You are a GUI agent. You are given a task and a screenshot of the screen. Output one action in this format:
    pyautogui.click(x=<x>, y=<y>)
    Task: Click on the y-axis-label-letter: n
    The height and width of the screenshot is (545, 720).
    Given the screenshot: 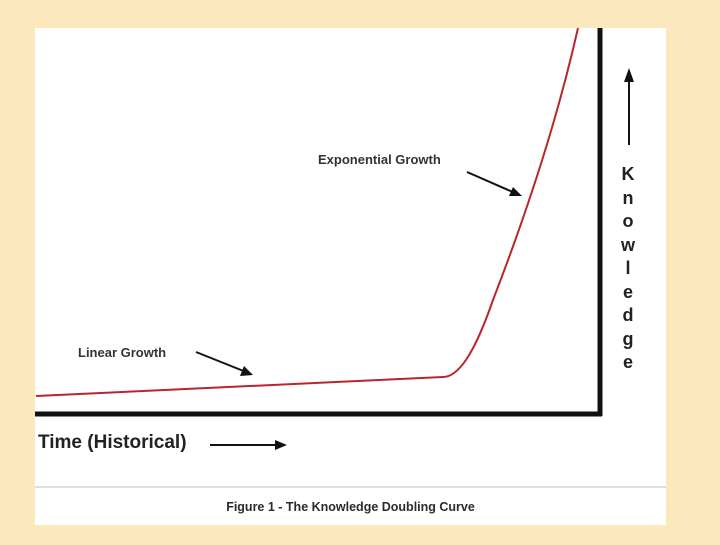 What is the action you would take?
    pyautogui.click(x=628, y=197)
    